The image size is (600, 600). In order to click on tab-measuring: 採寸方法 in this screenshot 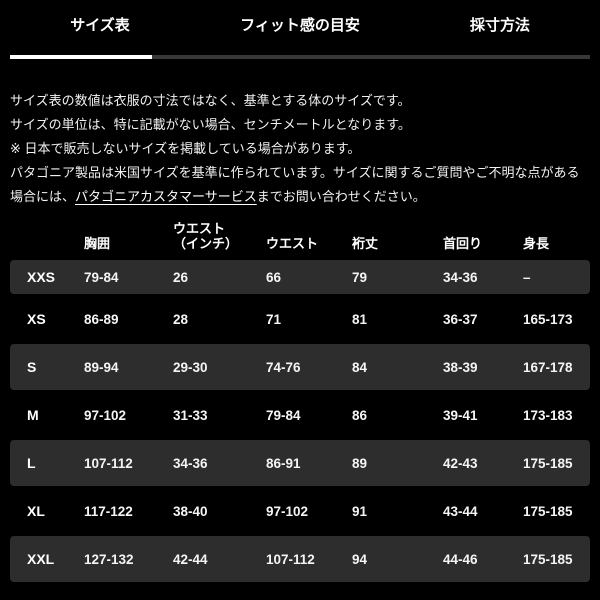, I will do `click(499, 25)`.